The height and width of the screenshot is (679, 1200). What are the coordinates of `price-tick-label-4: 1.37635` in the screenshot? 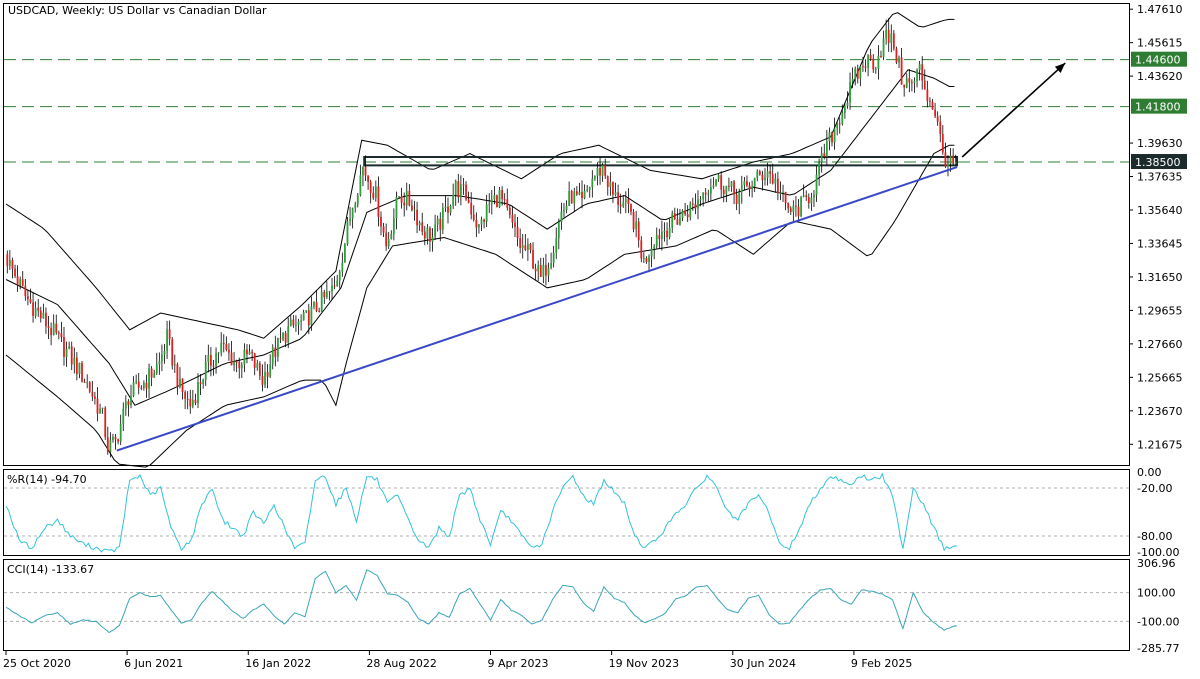 It's located at (1160, 177).